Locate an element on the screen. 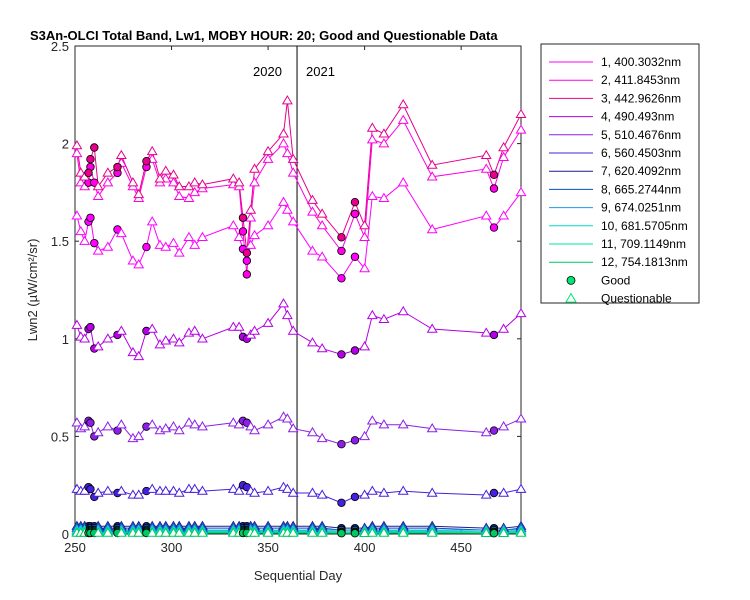 This screenshot has height=600, width=750. y-axis-label: Lwn2 (µW/cm²/sr) is located at coordinates (32, 290).